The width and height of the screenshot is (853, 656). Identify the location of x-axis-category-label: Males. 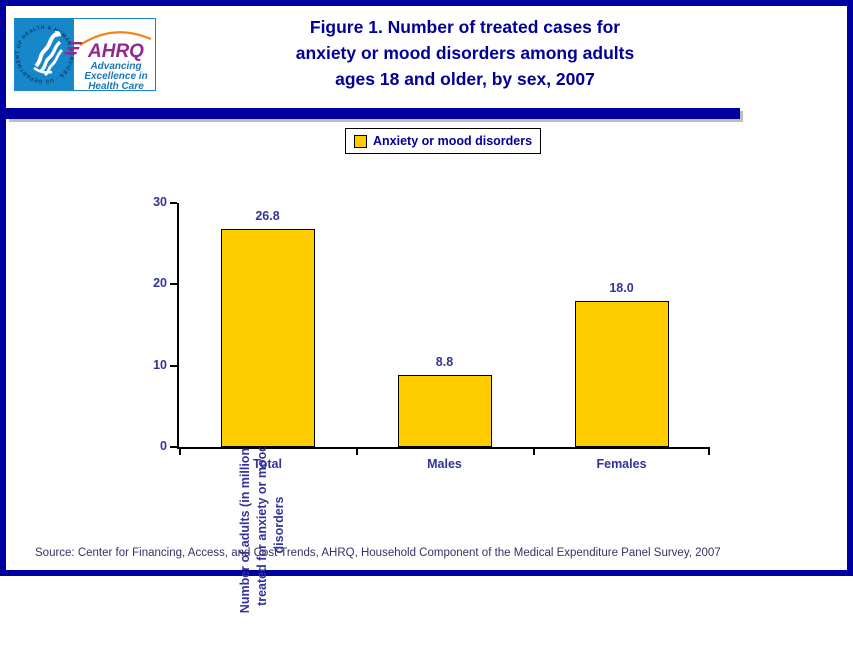
(444, 464).